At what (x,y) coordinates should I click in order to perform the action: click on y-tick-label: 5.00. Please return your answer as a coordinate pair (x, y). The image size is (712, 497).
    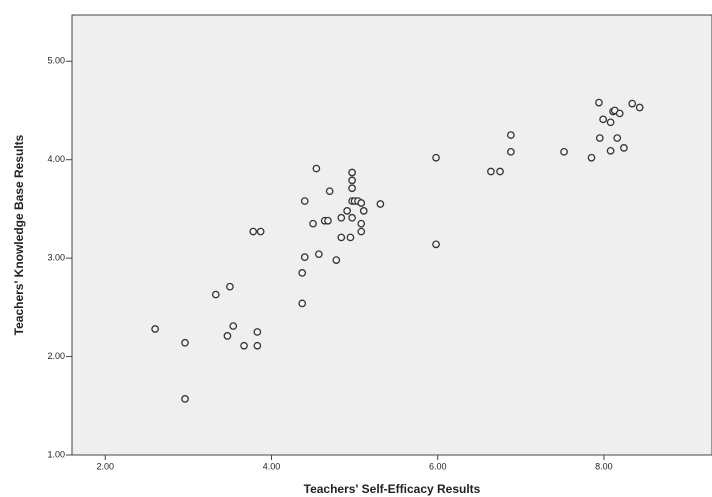
    Looking at the image, I should click on (56, 61).